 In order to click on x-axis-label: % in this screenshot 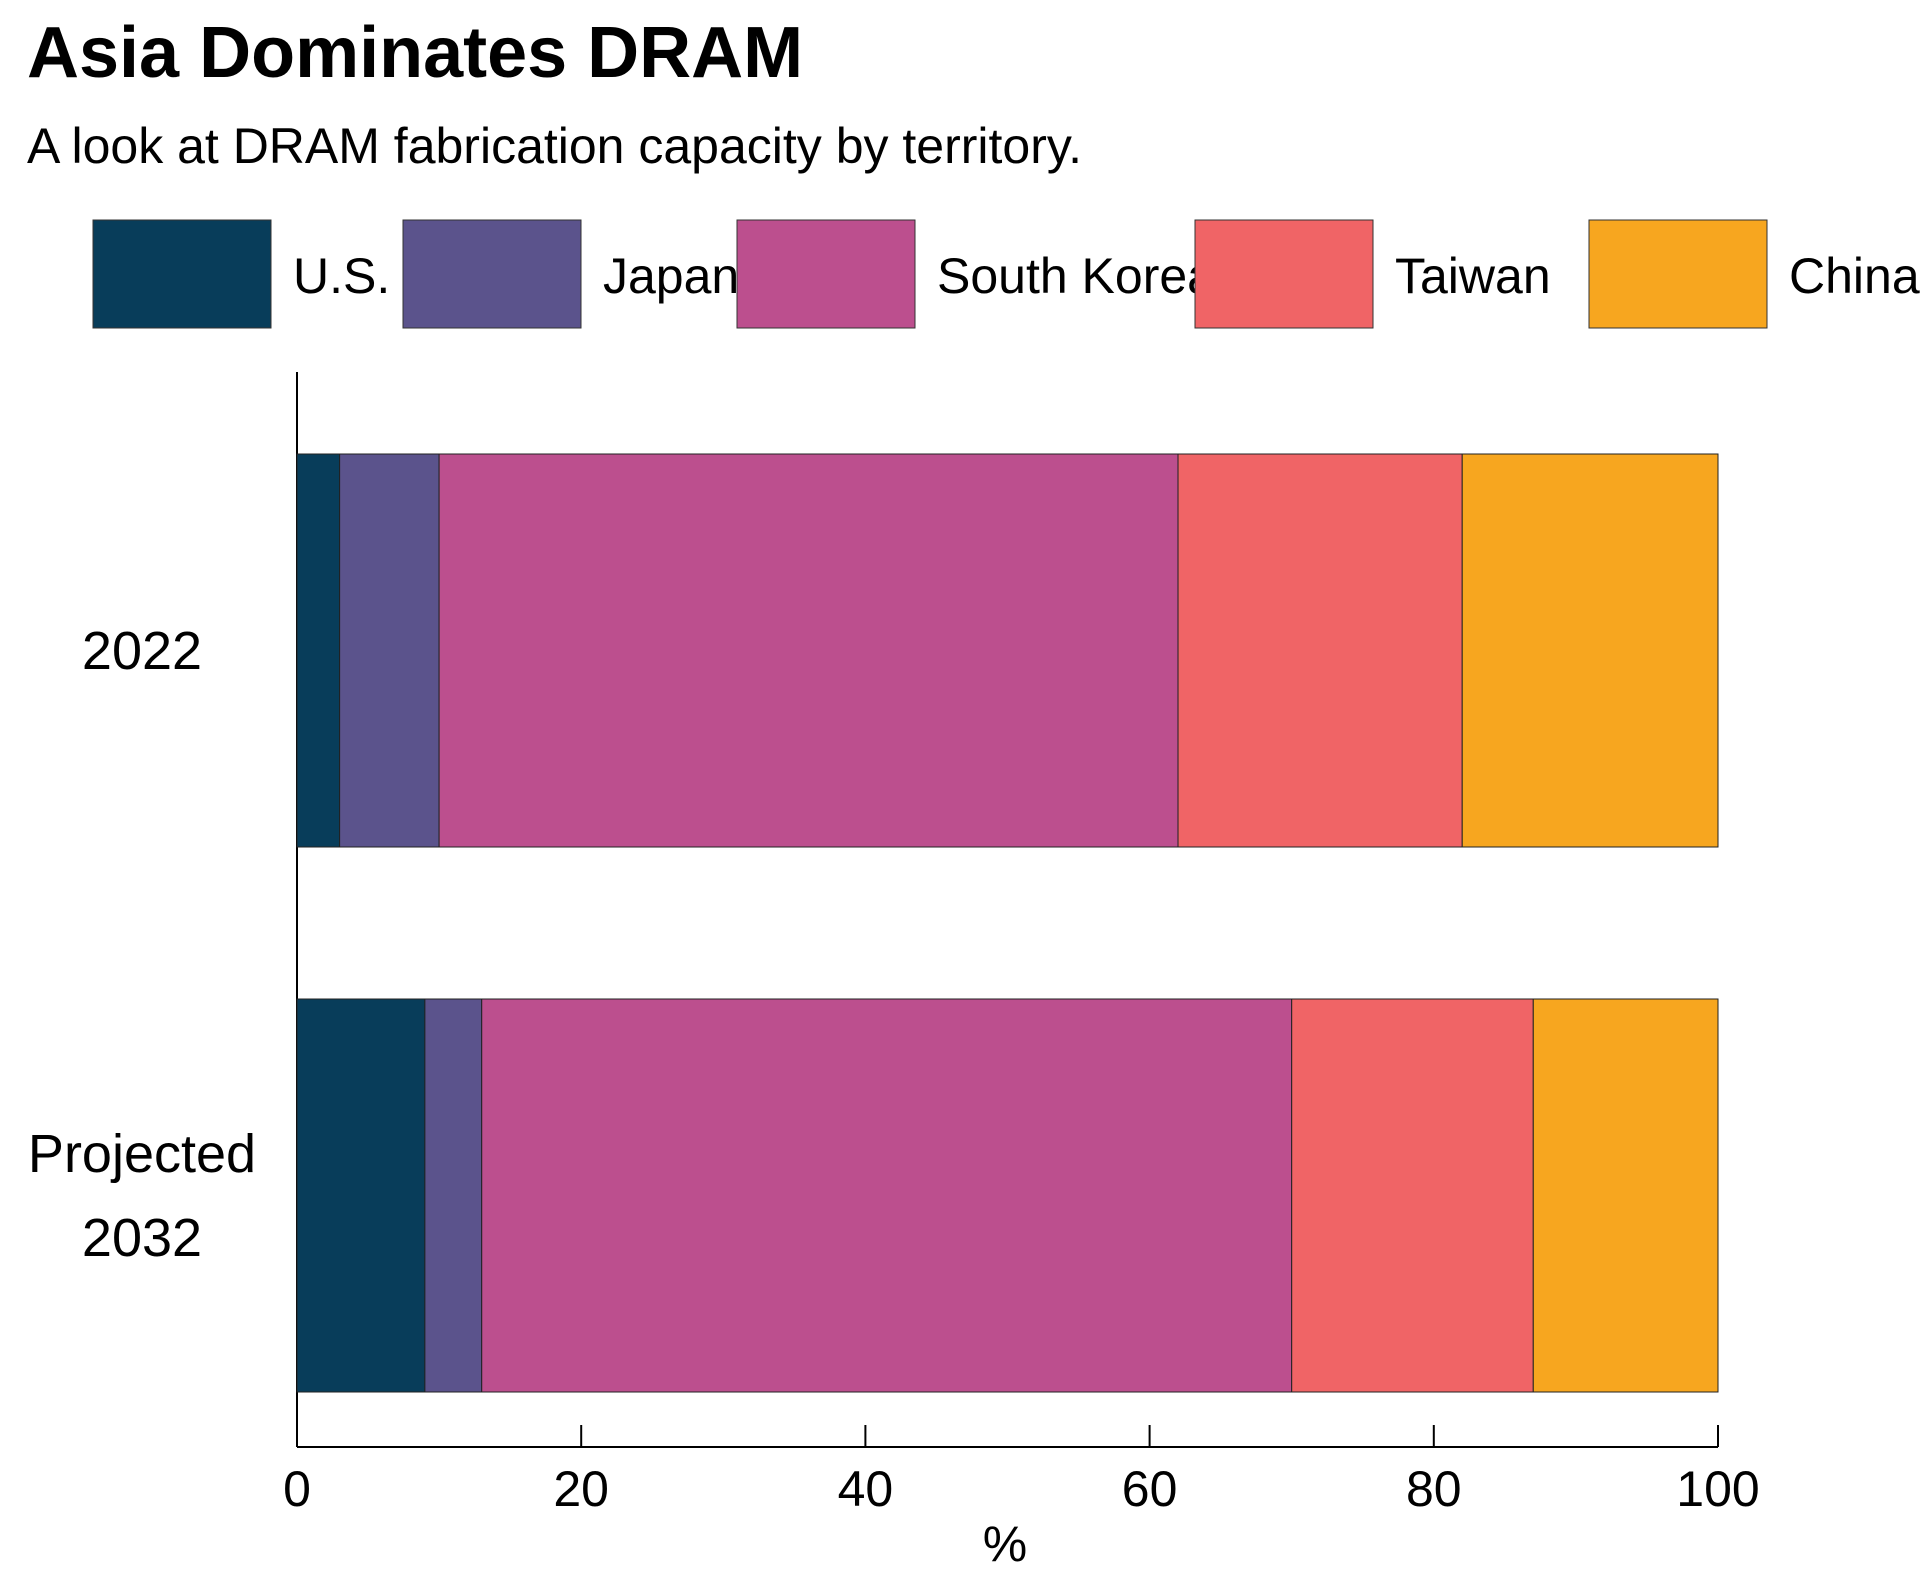, I will do `click(1005, 1544)`.